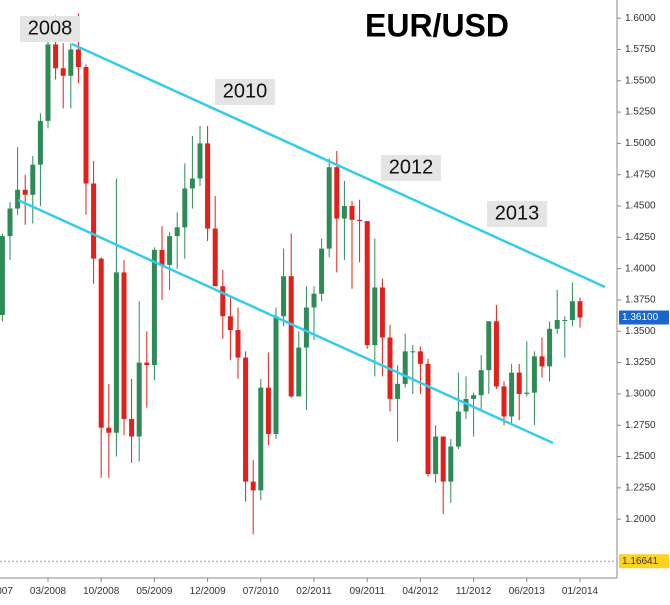 This screenshot has width=670, height=605. What do you see at coordinates (640, 487) in the screenshot?
I see `y-tick-label: 1.2250` at bounding box center [640, 487].